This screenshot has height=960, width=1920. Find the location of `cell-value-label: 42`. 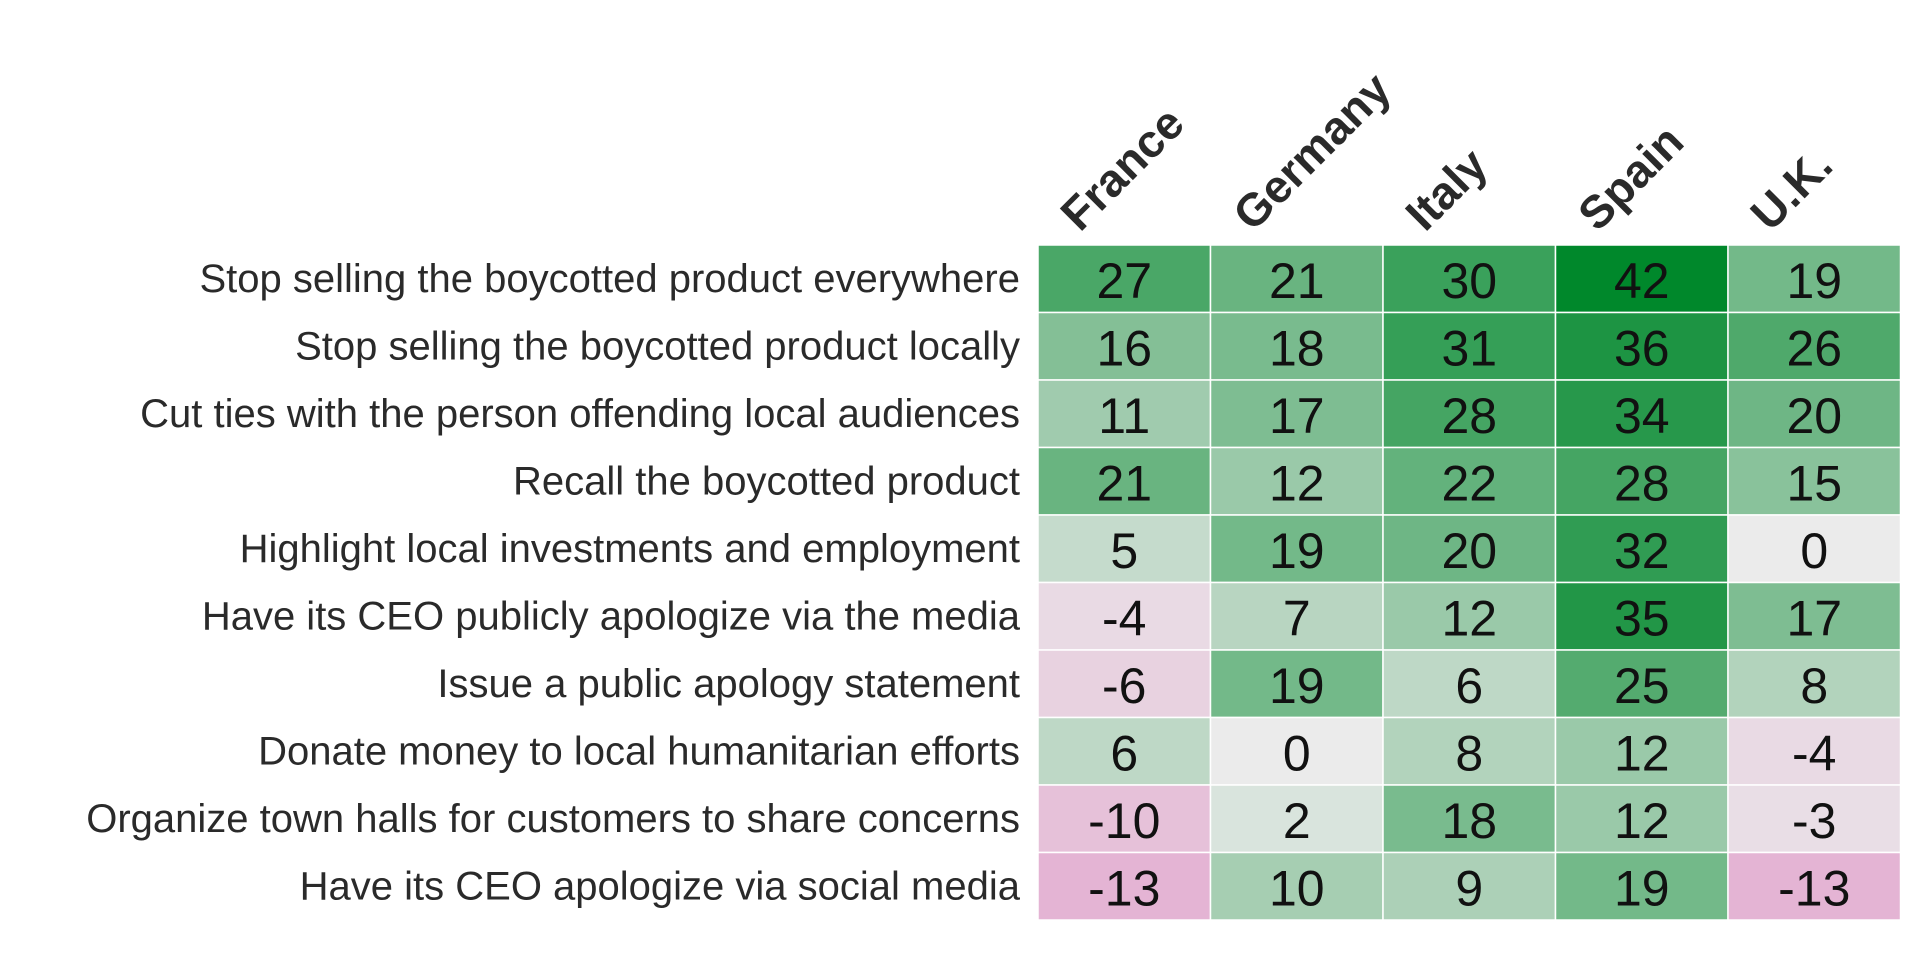

cell-value-label: 42 is located at coordinates (1642, 281).